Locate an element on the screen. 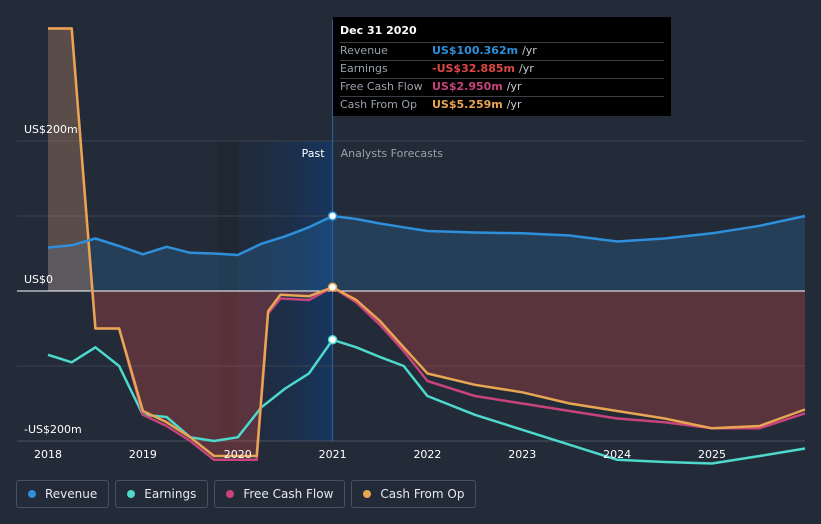 This screenshot has width=821, height=524. tooltip-date: Dec 31 2020 is located at coordinates (502, 33).